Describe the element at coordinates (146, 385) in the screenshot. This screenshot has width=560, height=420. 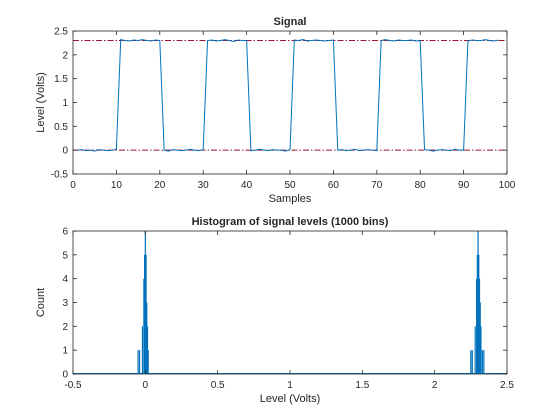
I see `histogram-xtick-label-1: 0` at that location.